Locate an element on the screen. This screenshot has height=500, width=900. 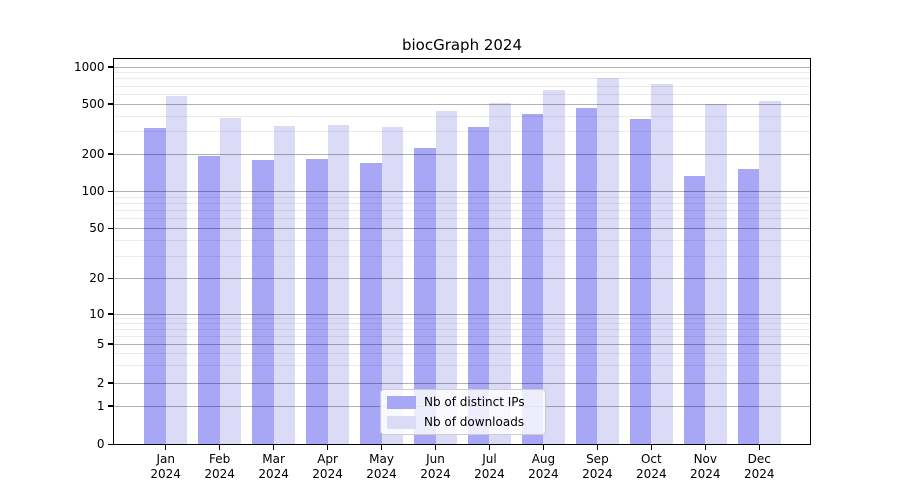
y-tick-label-200: 200 is located at coordinates (93, 153).